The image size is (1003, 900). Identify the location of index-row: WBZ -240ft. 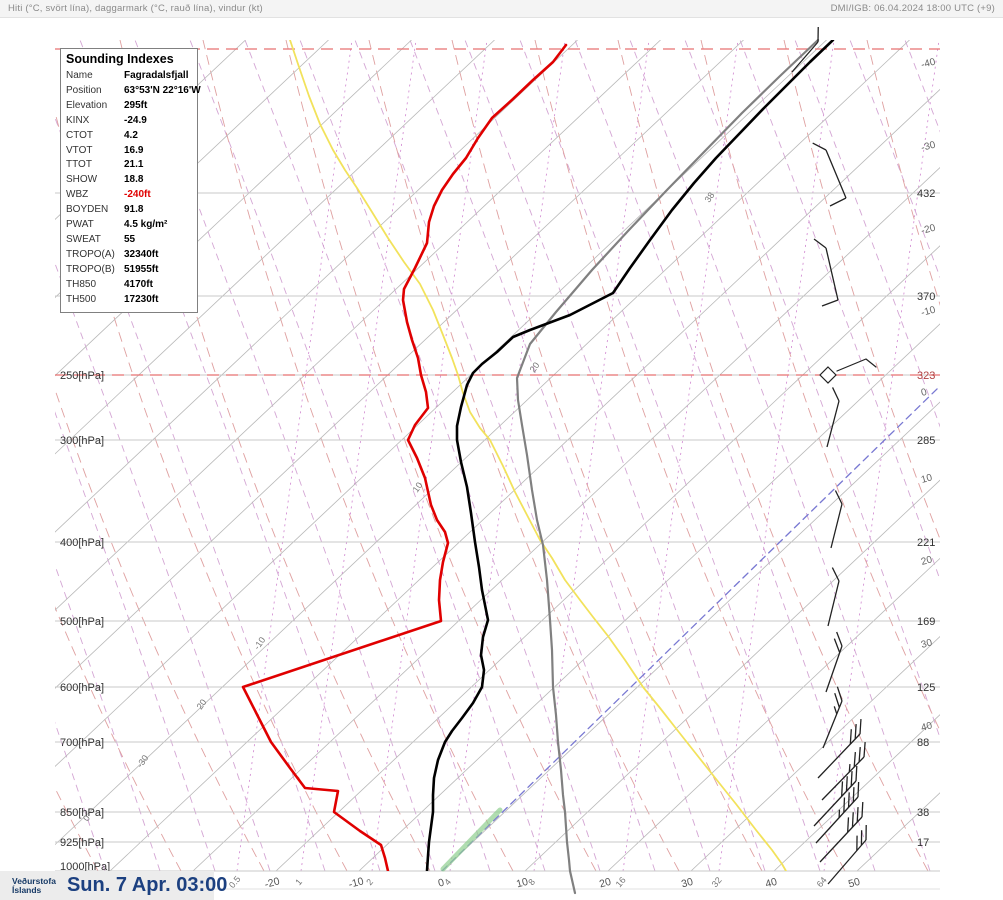
(129, 195).